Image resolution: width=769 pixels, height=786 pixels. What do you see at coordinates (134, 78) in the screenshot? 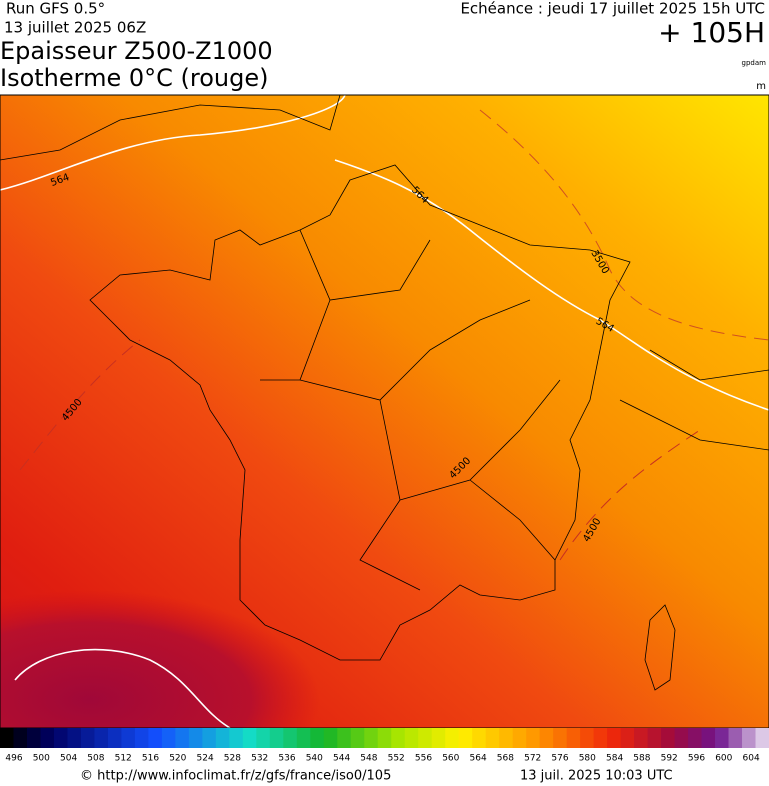
I see `subtitle: Isotherme 0°C (rouge)` at bounding box center [134, 78].